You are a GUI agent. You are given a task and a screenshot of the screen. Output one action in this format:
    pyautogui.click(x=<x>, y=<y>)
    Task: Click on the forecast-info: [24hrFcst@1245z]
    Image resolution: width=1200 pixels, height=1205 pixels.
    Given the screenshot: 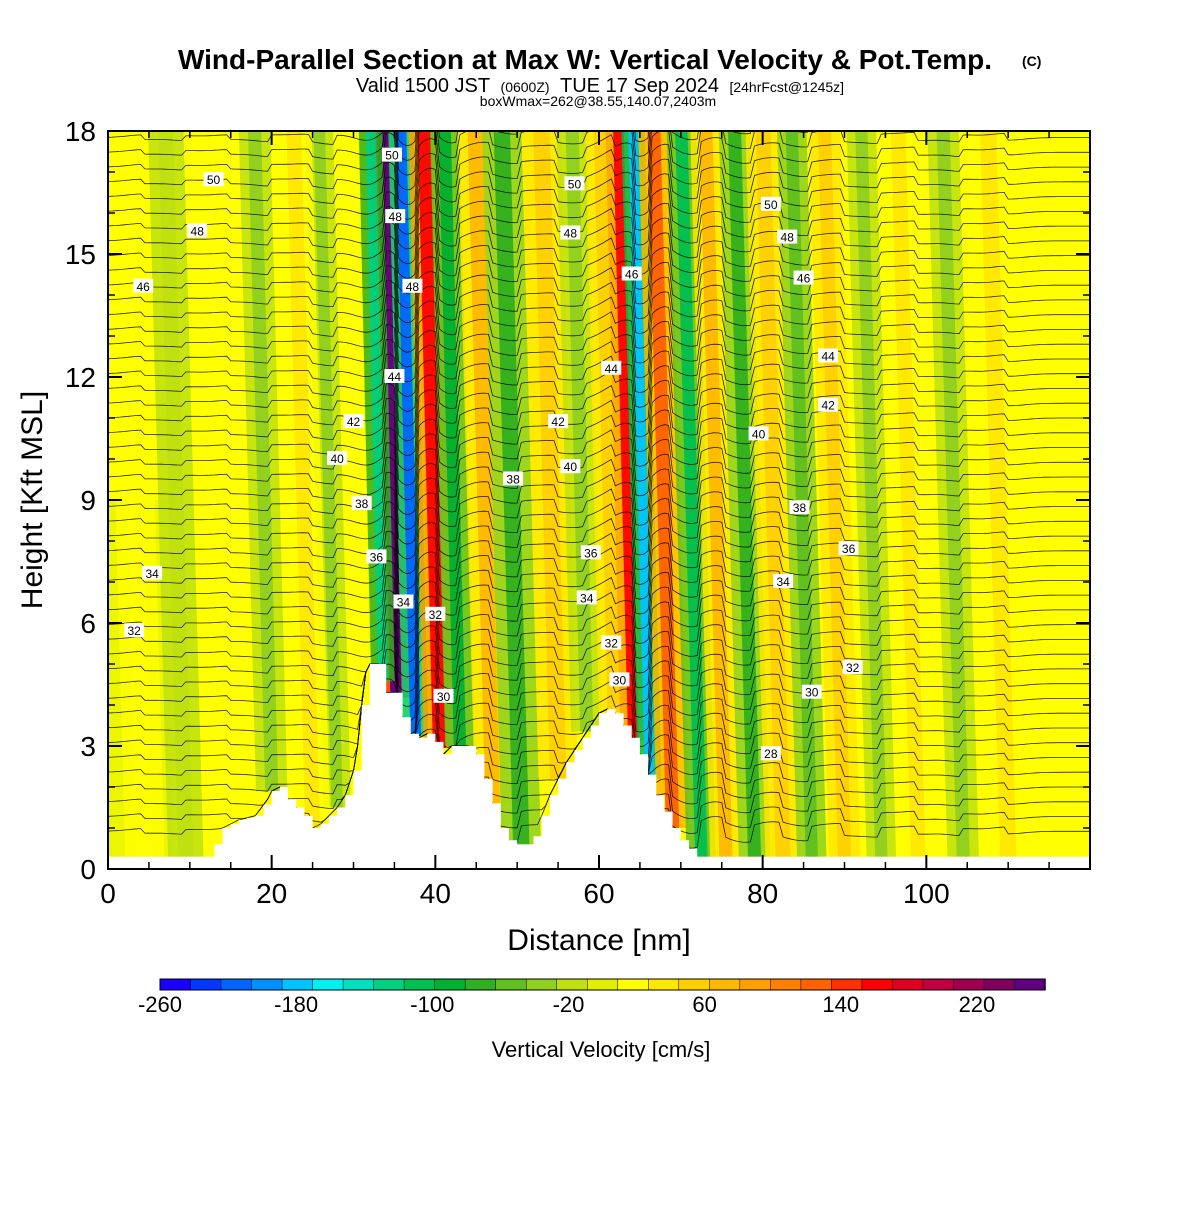 What is the action you would take?
    pyautogui.click(x=786, y=87)
    